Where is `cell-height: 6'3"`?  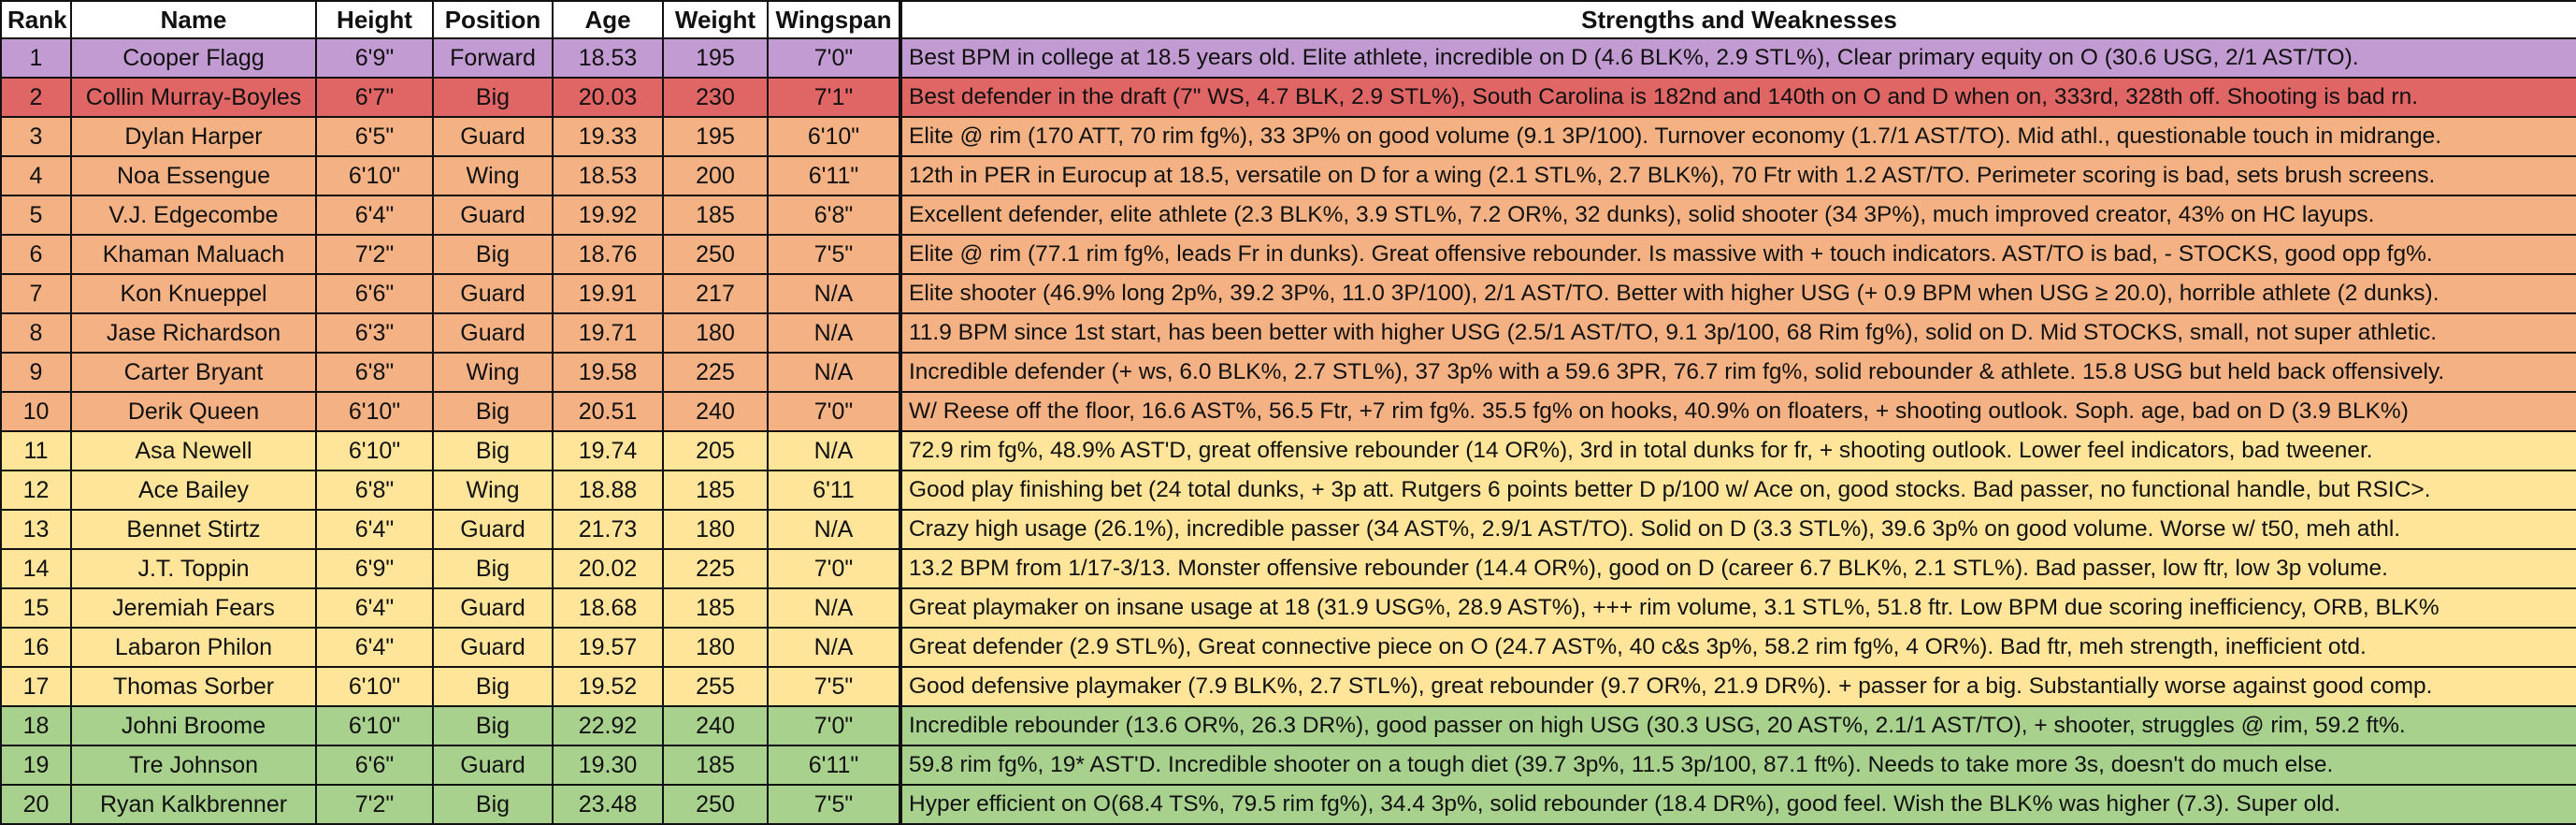
cell-height: 6'3" is located at coordinates (375, 333).